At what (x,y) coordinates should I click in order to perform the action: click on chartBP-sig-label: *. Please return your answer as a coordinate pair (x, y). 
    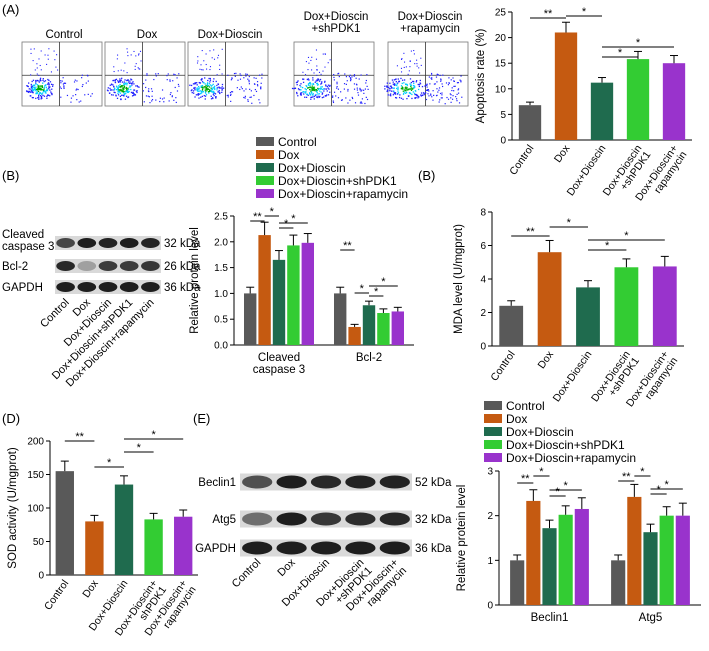
    Looking at the image, I should click on (376, 292).